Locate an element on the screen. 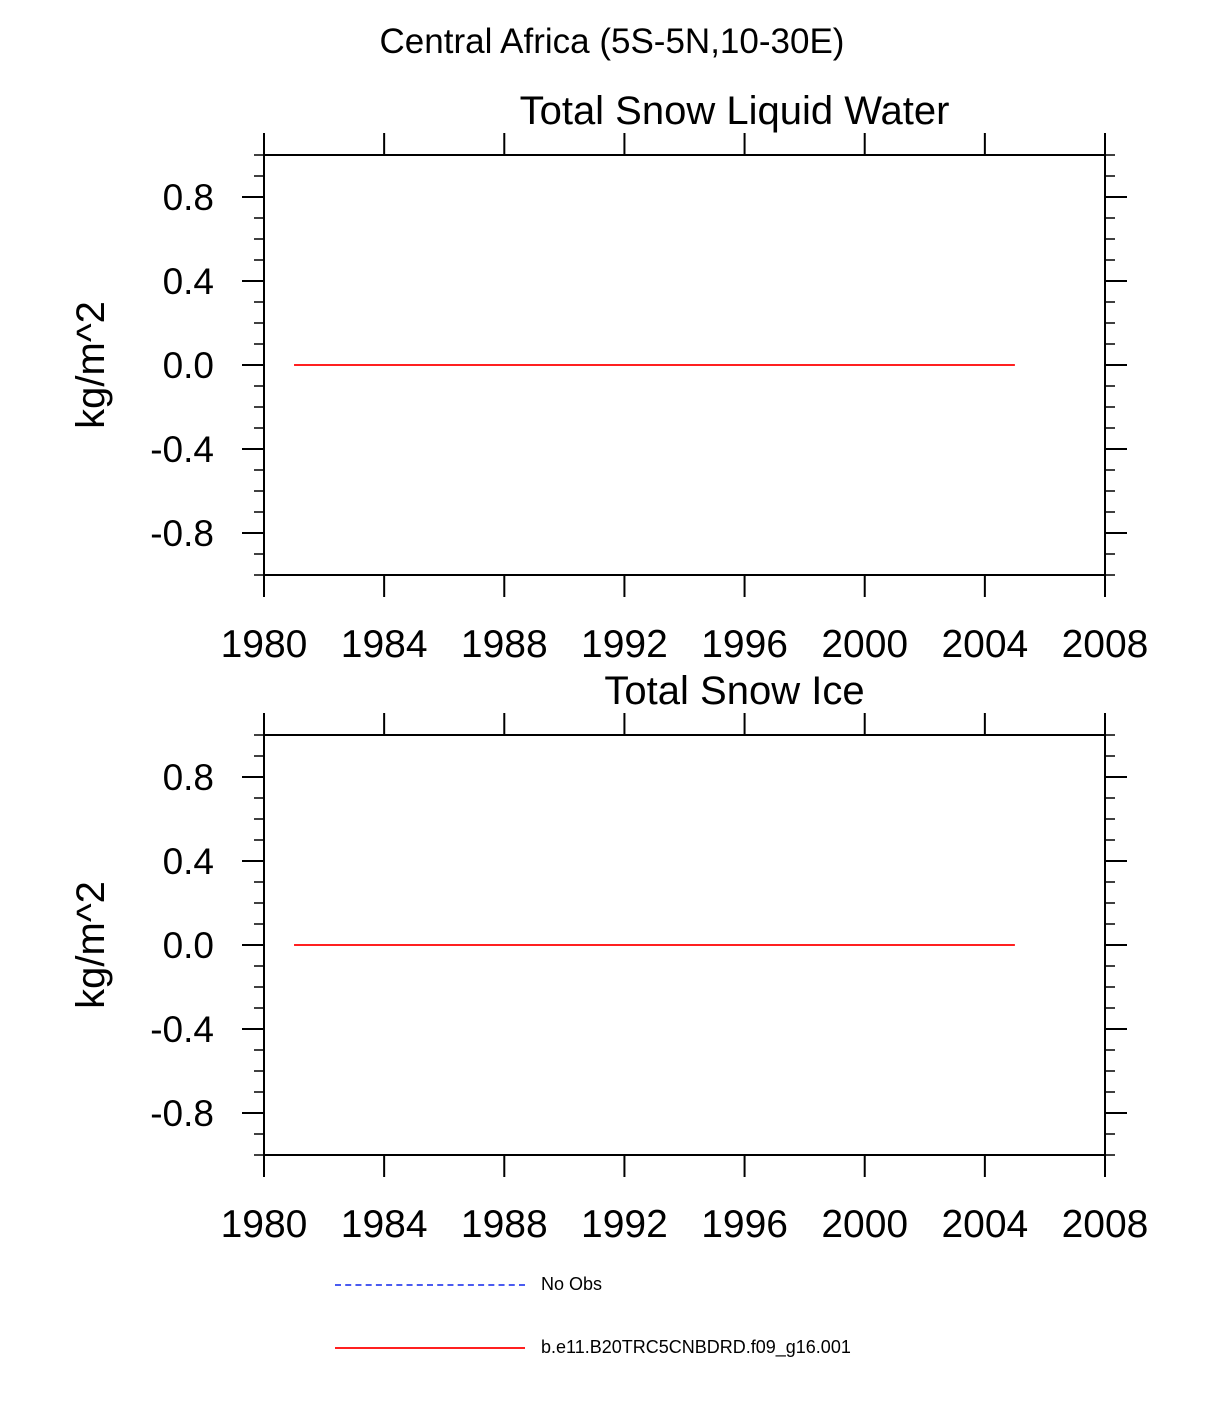  figure-supertitle-text: Central Africa (5S-5N,10-30E) is located at coordinates (612, 41).